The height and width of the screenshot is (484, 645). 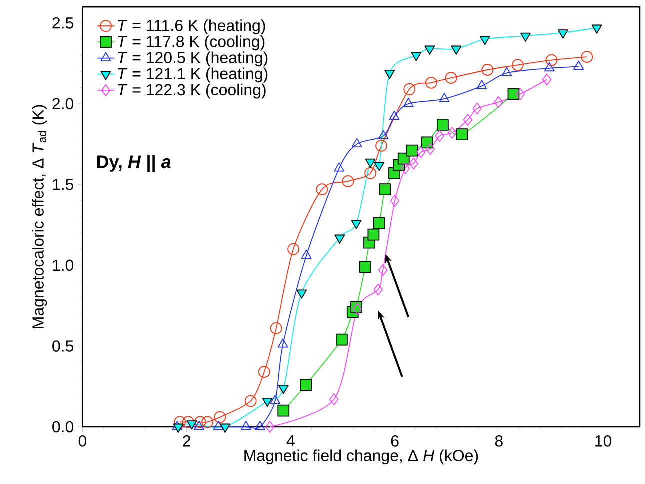 I want to click on x-tick-label: 10, so click(x=604, y=441).